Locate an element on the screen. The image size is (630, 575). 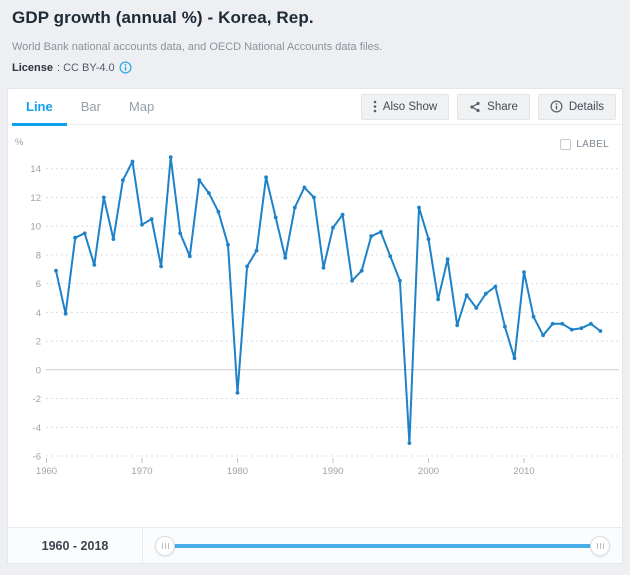
slider-track is located at coordinates (382, 545).